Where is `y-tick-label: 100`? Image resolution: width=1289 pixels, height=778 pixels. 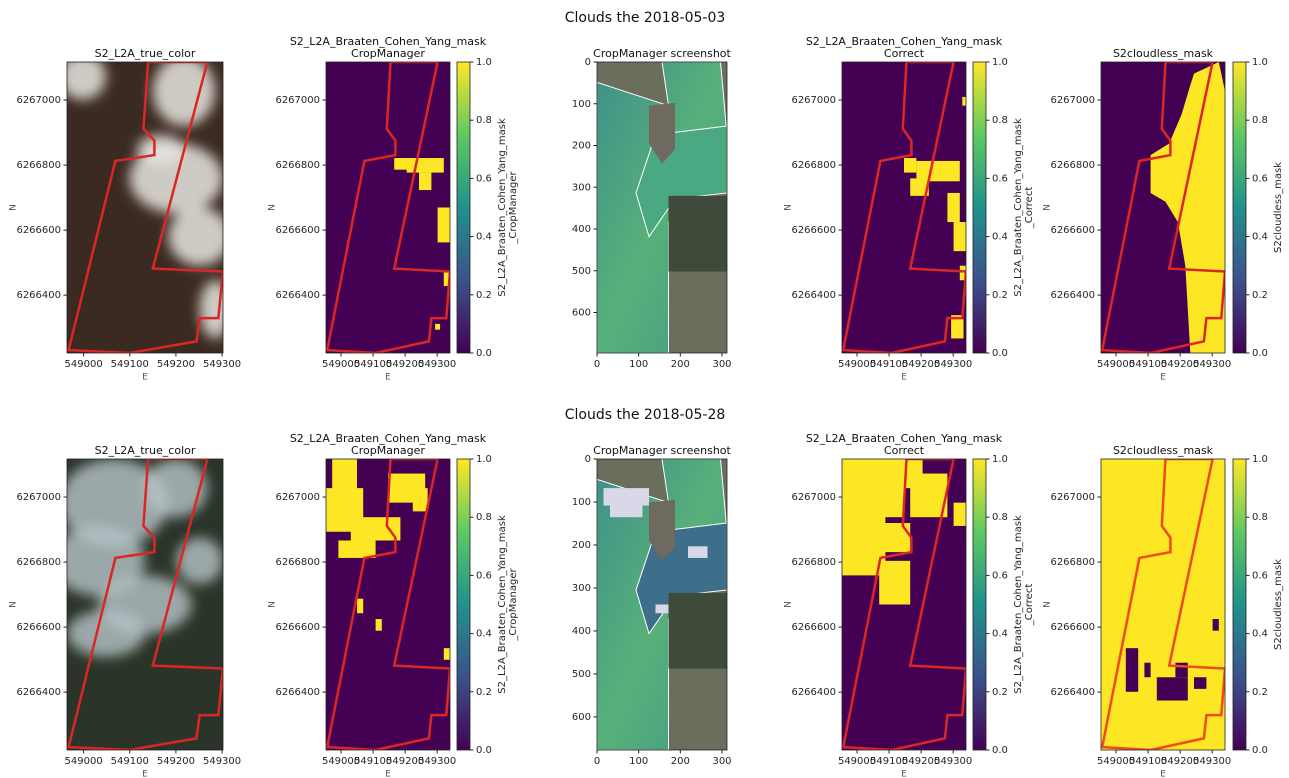 y-tick-label: 100 is located at coordinates (581, 104).